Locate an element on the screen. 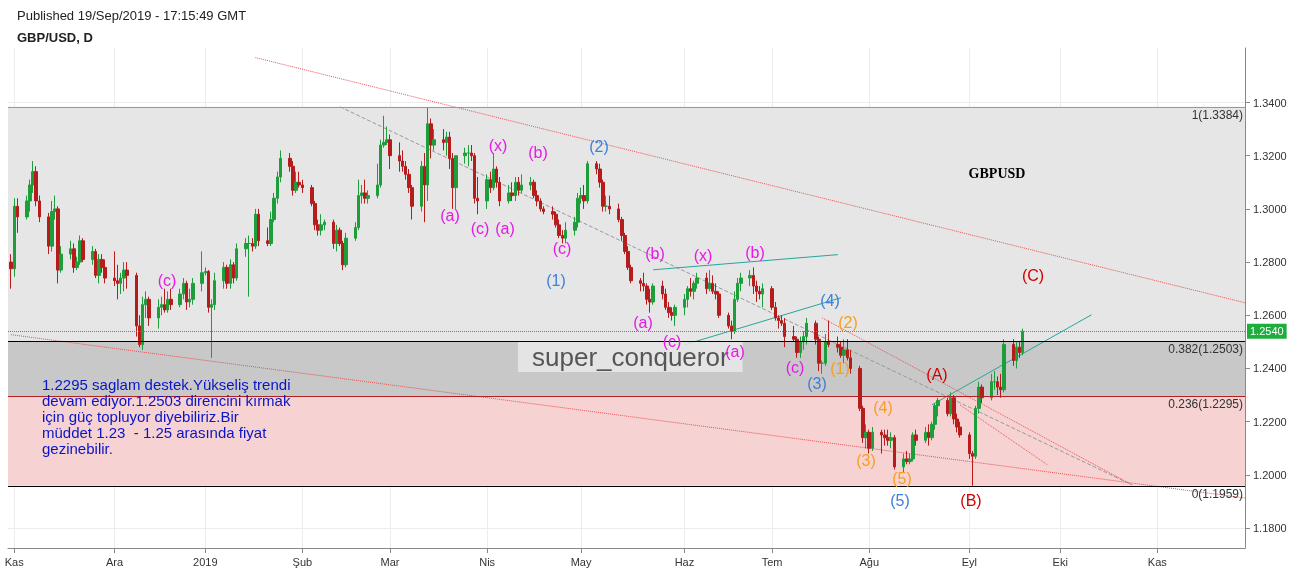  y-tick-label: 1.2400 is located at coordinates (1270, 368).